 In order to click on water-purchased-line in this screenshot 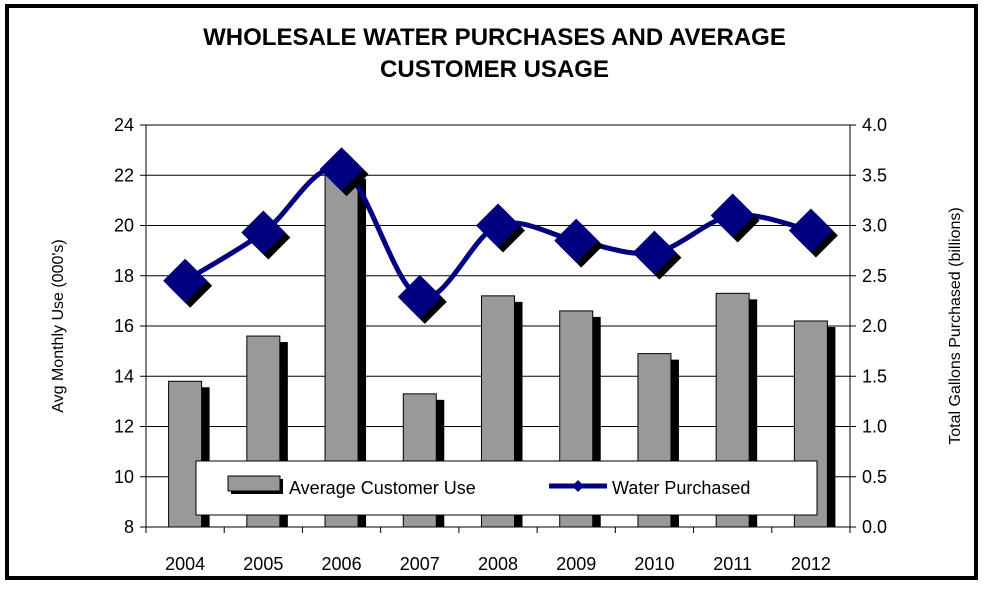, I will do `click(497, 233)`.